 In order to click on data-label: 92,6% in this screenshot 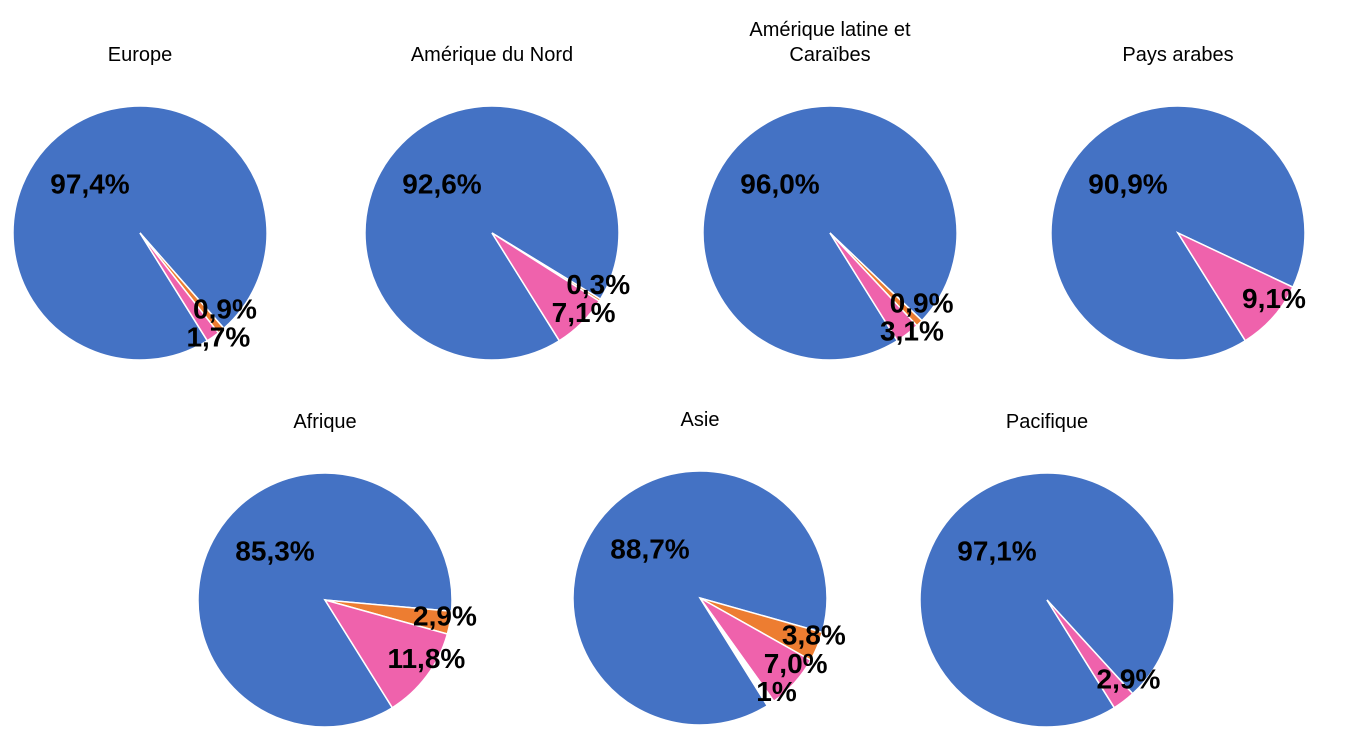, I will do `click(441, 183)`.